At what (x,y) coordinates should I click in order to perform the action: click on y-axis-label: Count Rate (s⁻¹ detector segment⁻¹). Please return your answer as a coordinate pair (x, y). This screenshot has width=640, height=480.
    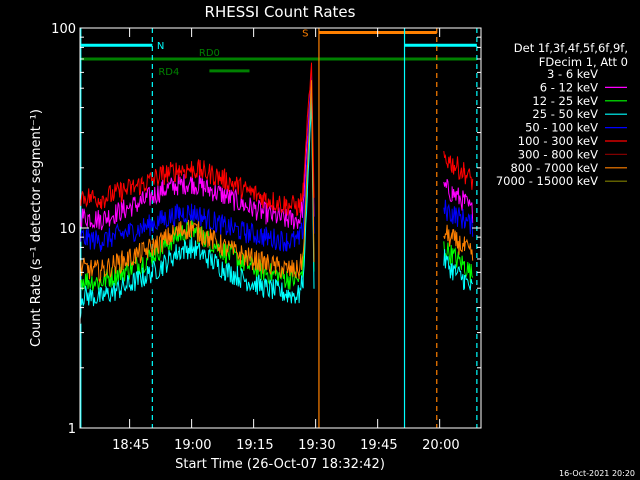
    Looking at the image, I should click on (36, 228).